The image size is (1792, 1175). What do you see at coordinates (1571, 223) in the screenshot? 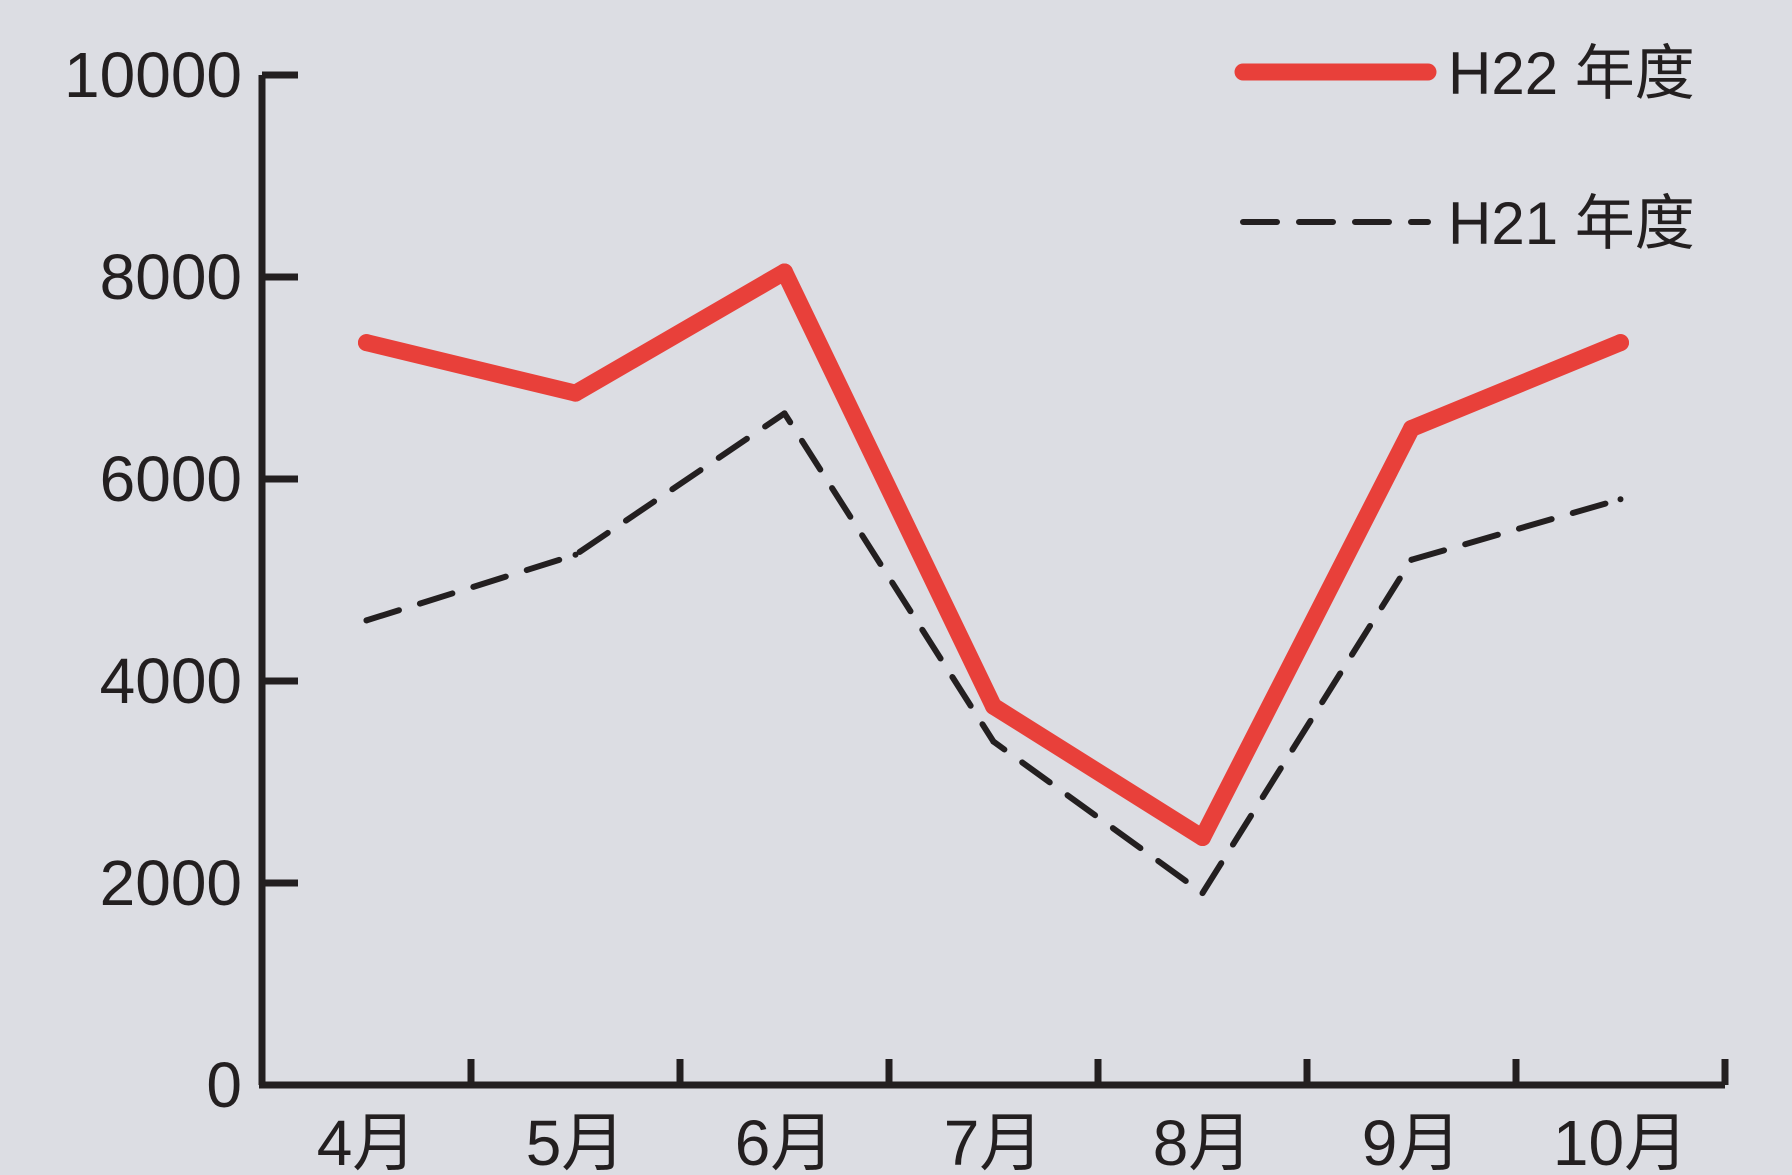
I see `legend-label: H21 年度` at bounding box center [1571, 223].